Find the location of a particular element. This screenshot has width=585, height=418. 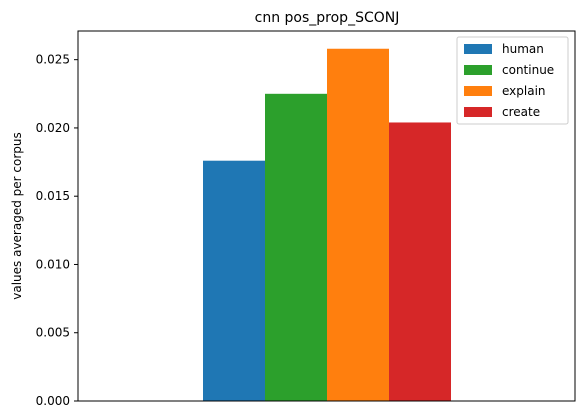

legend-label-continue: continue is located at coordinates (528, 70).